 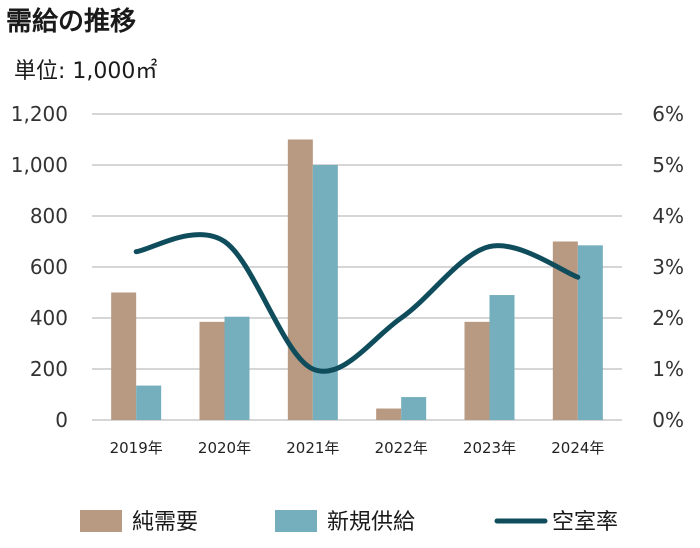 What do you see at coordinates (85, 71) in the screenshot?
I see `unit-label: 単位: 1,000㎡` at bounding box center [85, 71].